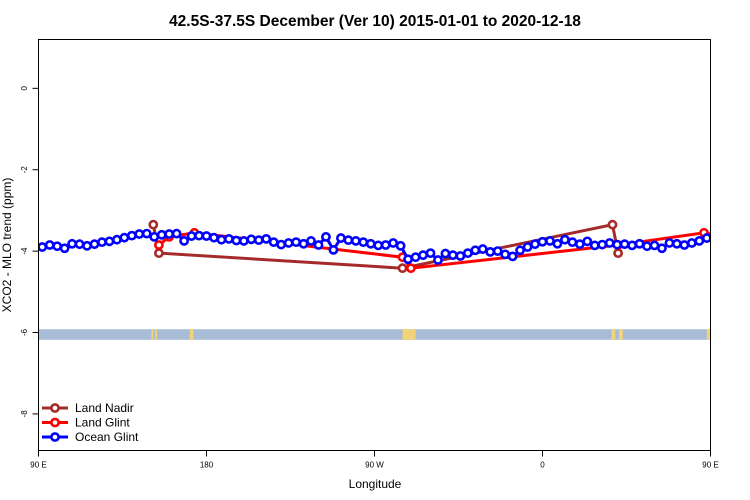  Describe the element at coordinates (104, 408) in the screenshot. I see `legend-label: Land Nadir` at that location.